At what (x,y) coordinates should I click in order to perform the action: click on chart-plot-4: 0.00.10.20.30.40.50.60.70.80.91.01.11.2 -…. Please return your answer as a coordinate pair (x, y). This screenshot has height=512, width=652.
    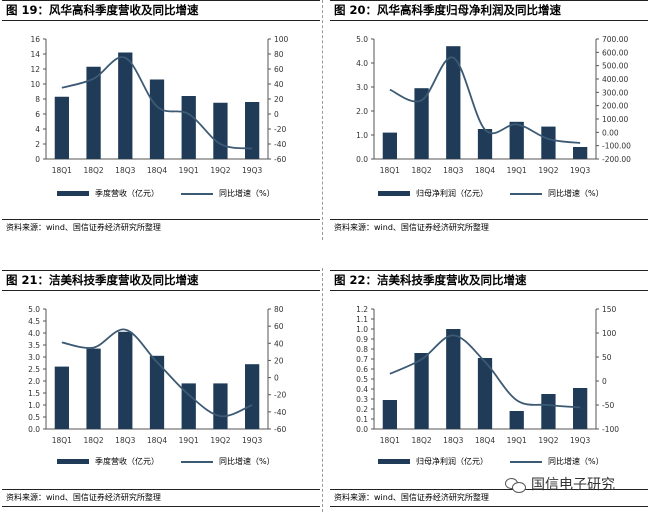
    Looking at the image, I should click on (487, 375).